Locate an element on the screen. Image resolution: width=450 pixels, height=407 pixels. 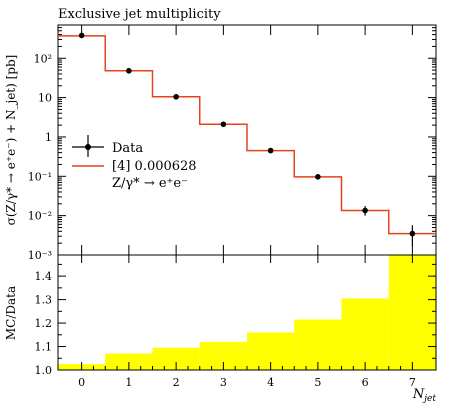
y-tick-label: 10⁻¹ is located at coordinates (40, 176).